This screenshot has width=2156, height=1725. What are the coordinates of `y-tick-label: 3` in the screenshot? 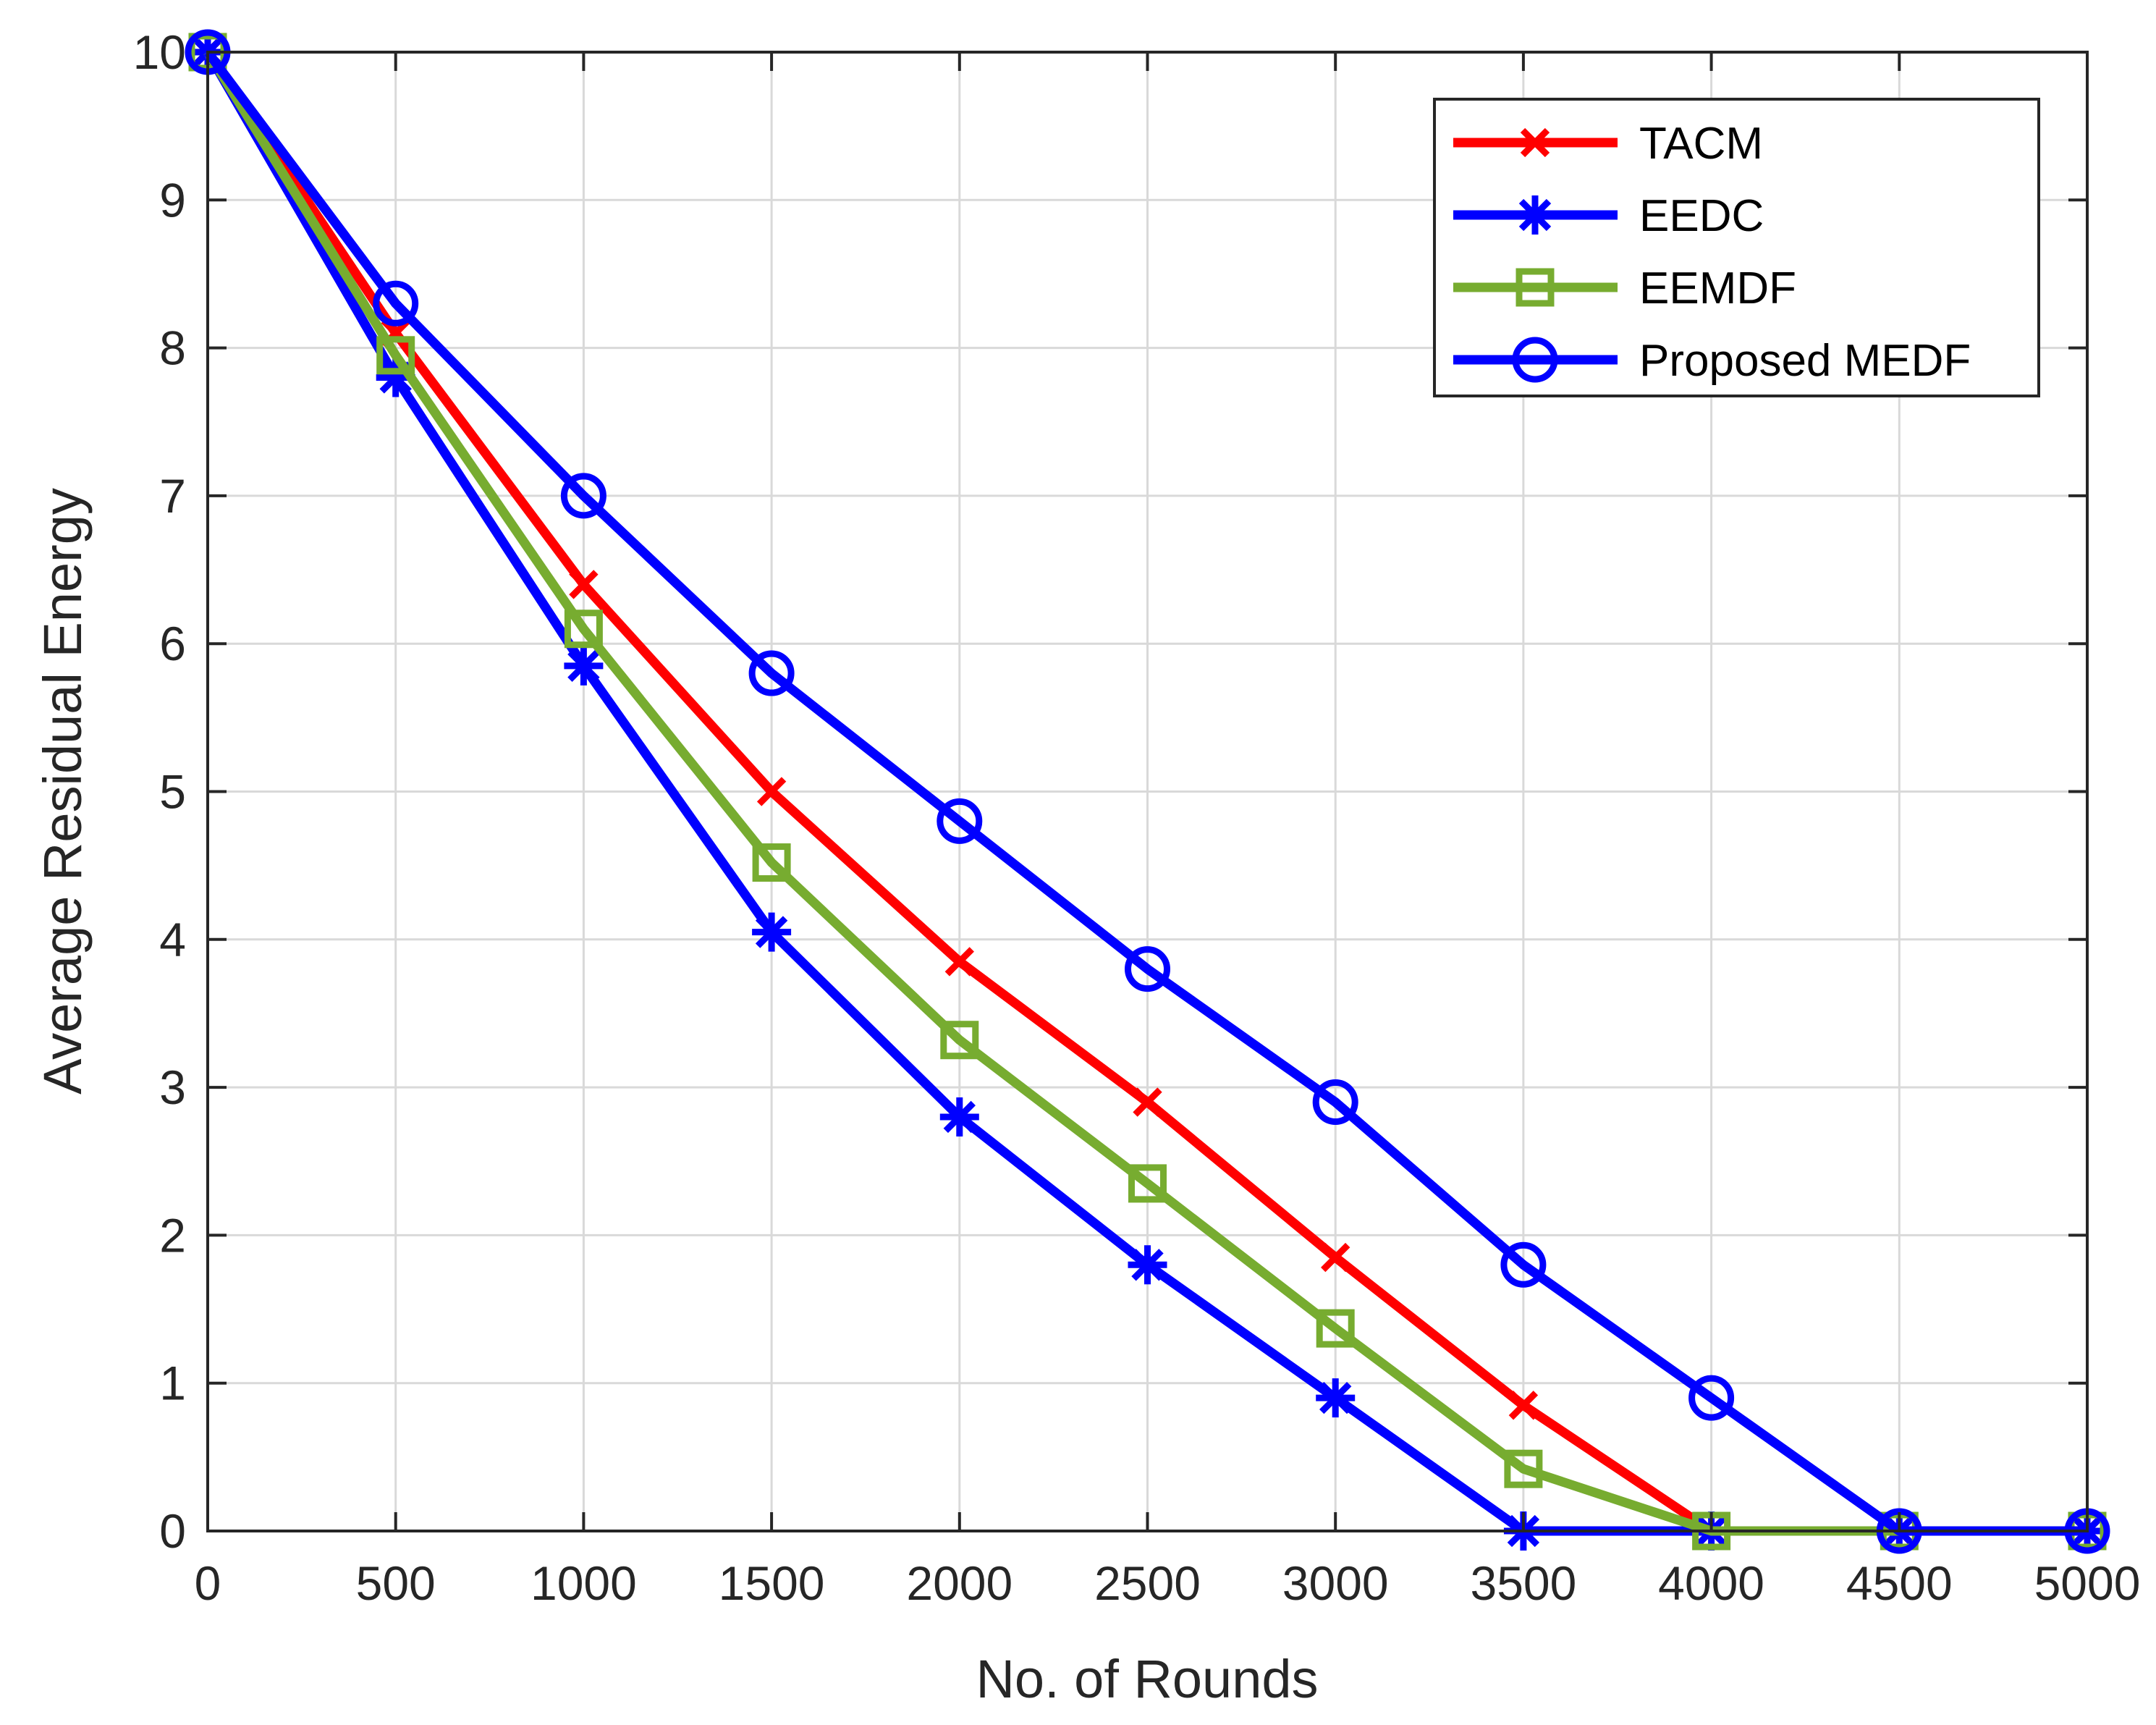 It's located at (172, 1087).